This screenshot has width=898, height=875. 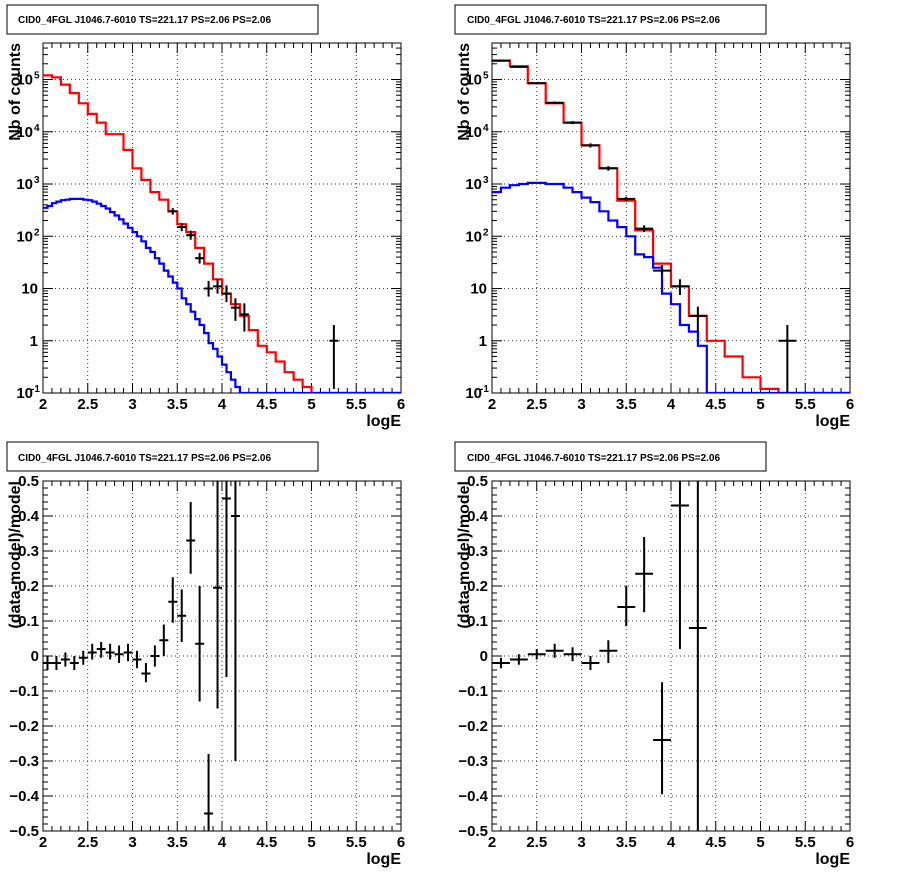 I want to click on y-tick-label: 0.1, so click(x=28, y=621).